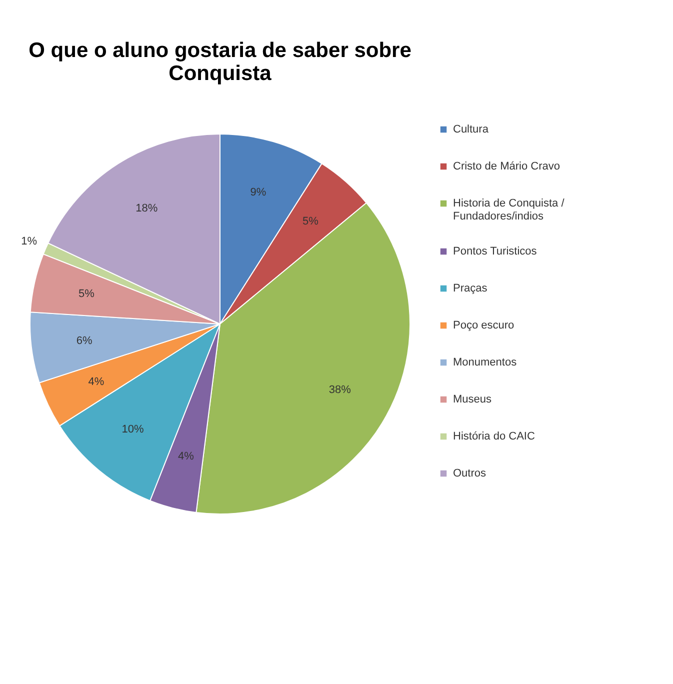  Describe the element at coordinates (472, 400) in the screenshot. I see `legend-label: Museus` at that location.